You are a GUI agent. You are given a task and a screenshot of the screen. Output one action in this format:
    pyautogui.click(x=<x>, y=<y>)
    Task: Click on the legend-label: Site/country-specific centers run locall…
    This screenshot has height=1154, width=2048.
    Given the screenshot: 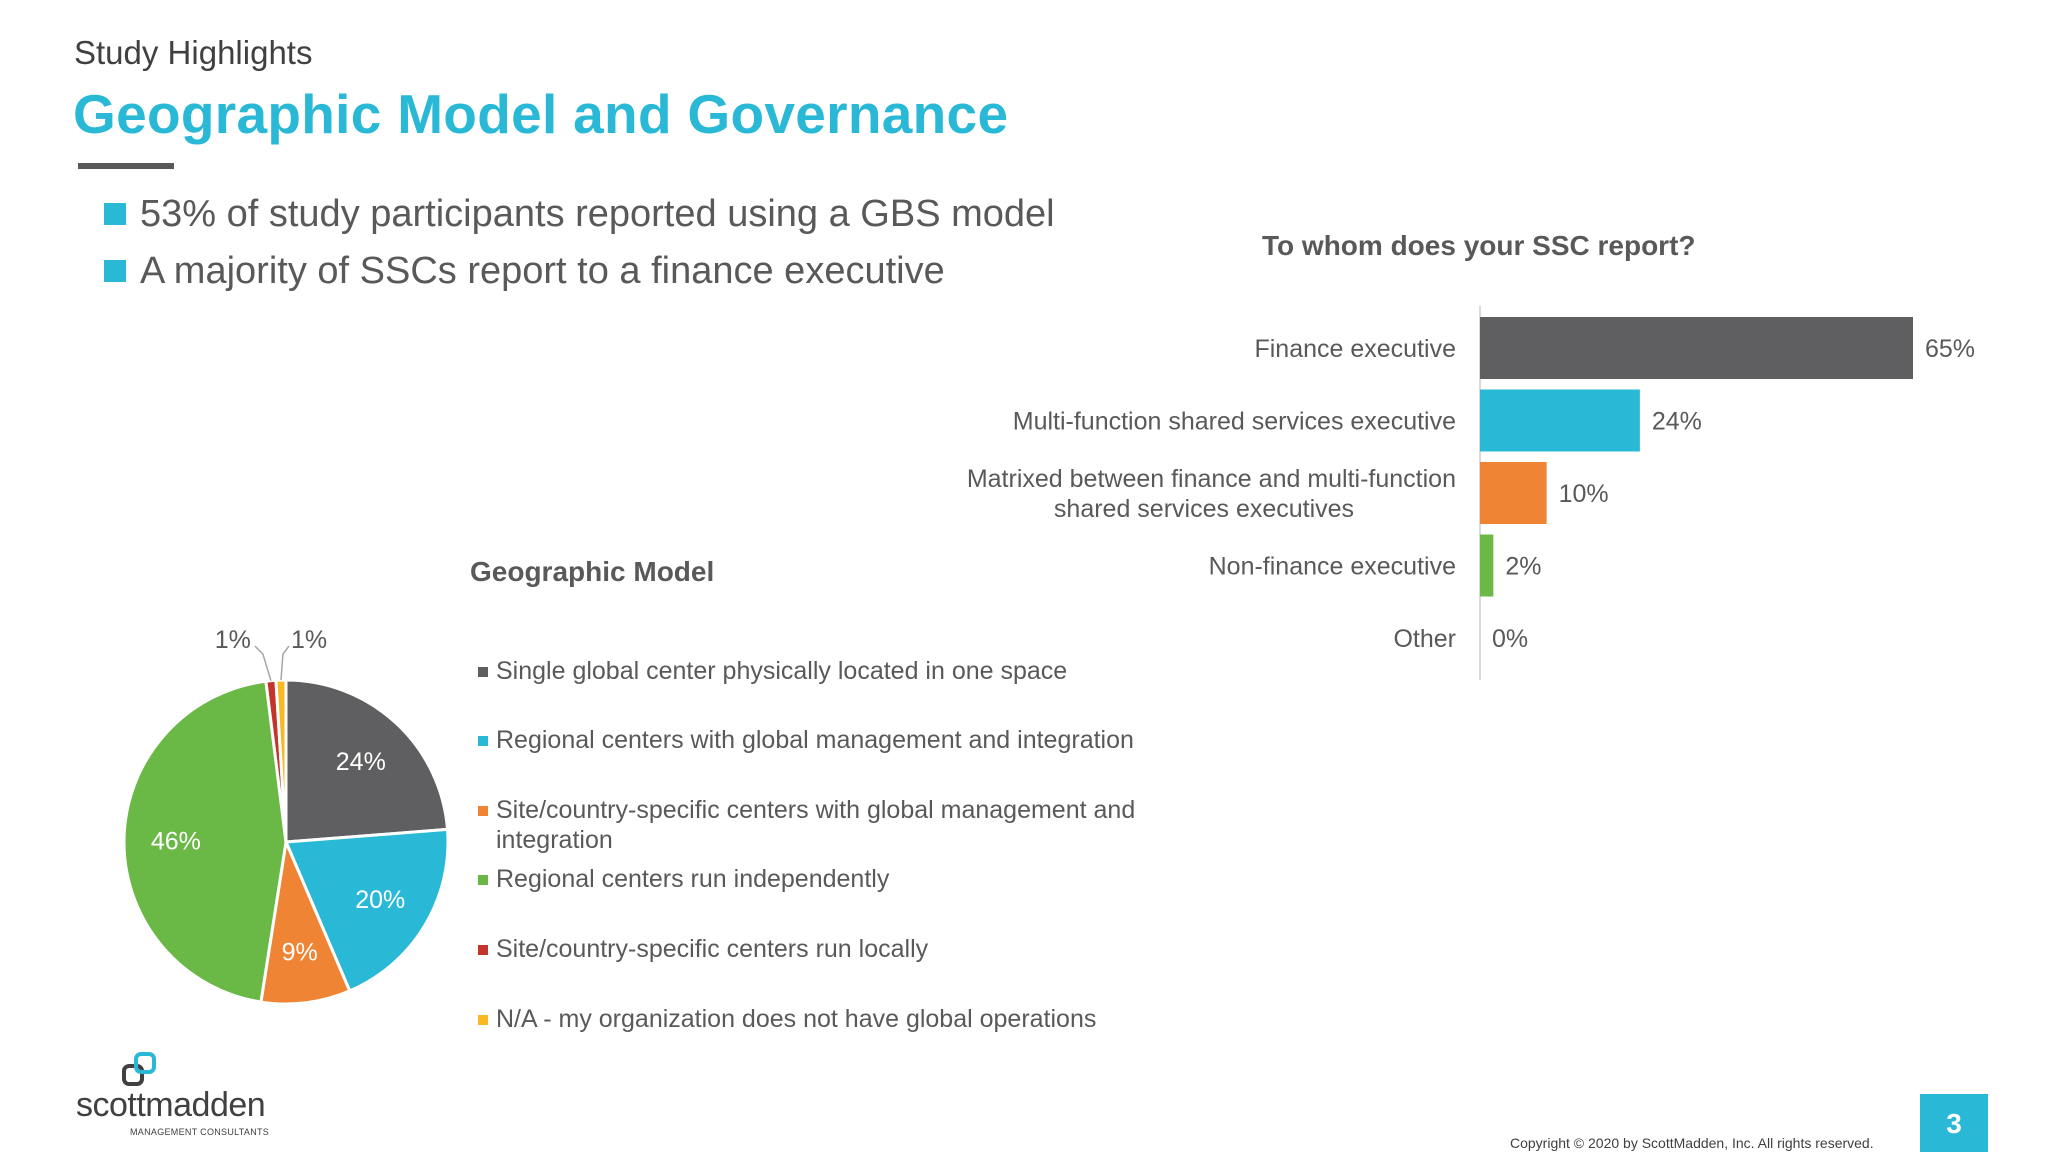 What is the action you would take?
    pyautogui.click(x=712, y=949)
    